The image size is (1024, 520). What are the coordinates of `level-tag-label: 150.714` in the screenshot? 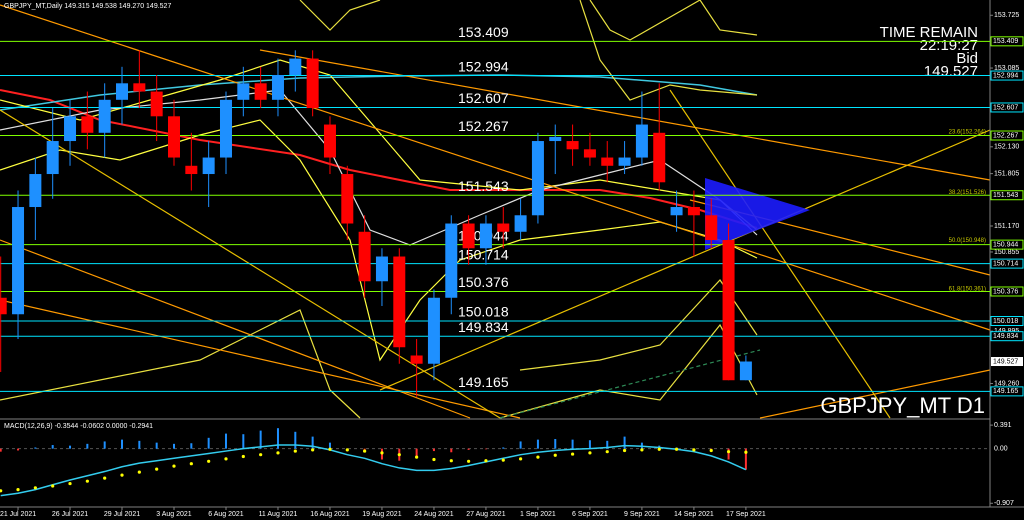 It's located at (1005, 263).